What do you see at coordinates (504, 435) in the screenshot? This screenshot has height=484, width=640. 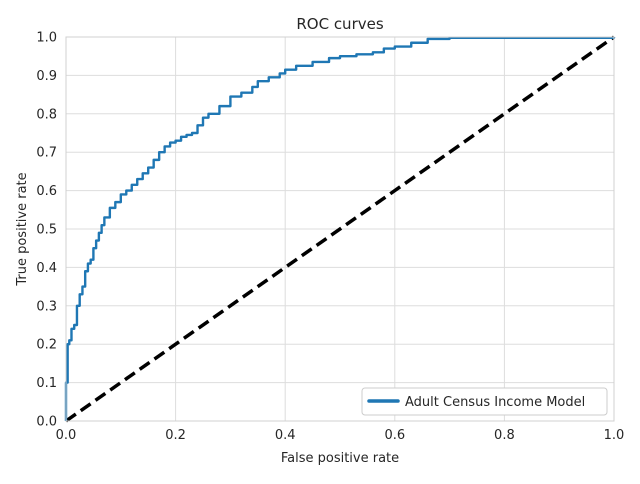 I see `x-tick-label: 0.8` at bounding box center [504, 435].